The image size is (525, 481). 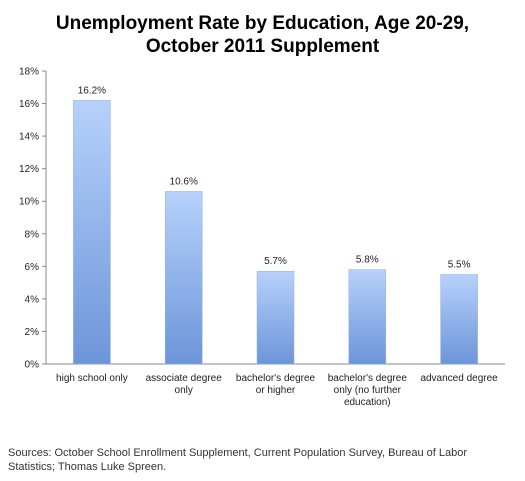 I want to click on bar-value-label: 10.6%, so click(x=184, y=181).